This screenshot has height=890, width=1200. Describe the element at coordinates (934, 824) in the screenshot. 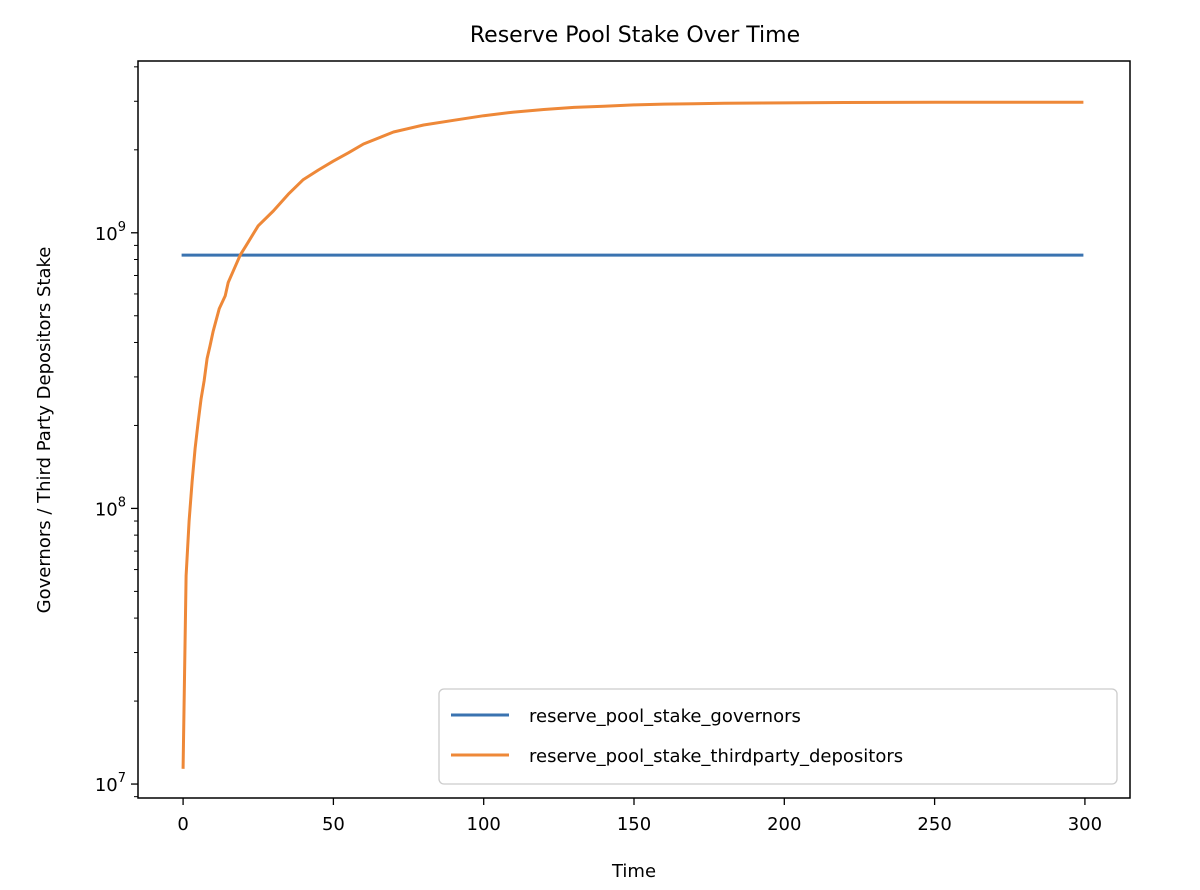

I see `x-tick-label: 250` at that location.